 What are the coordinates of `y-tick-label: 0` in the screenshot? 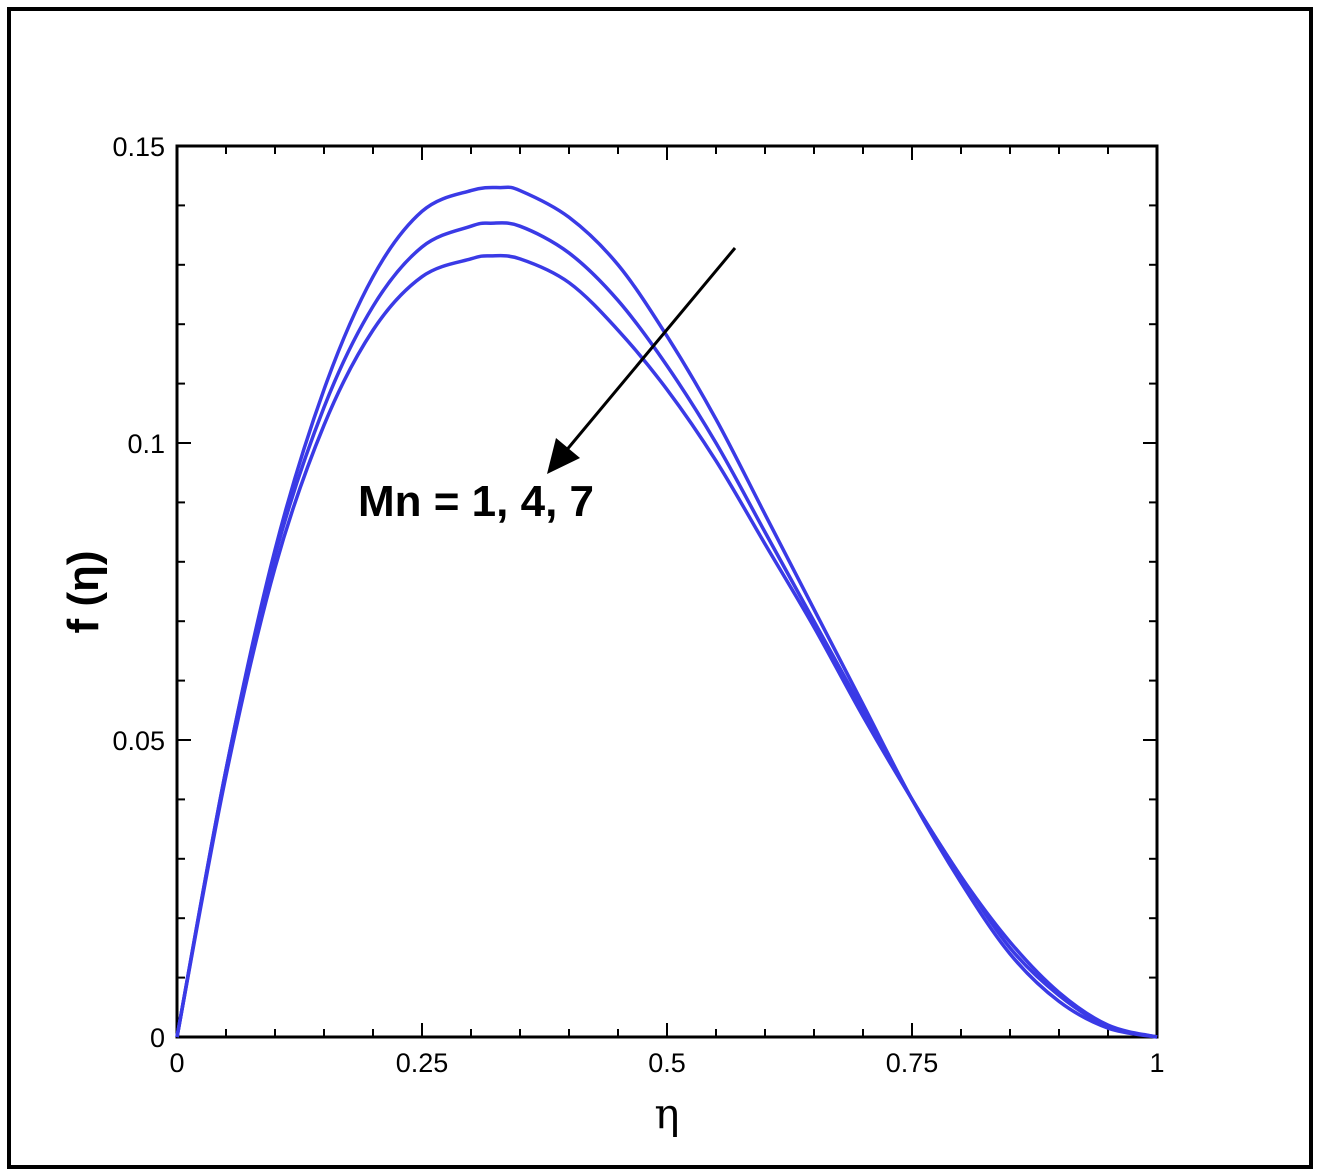 It's located at (157, 1038).